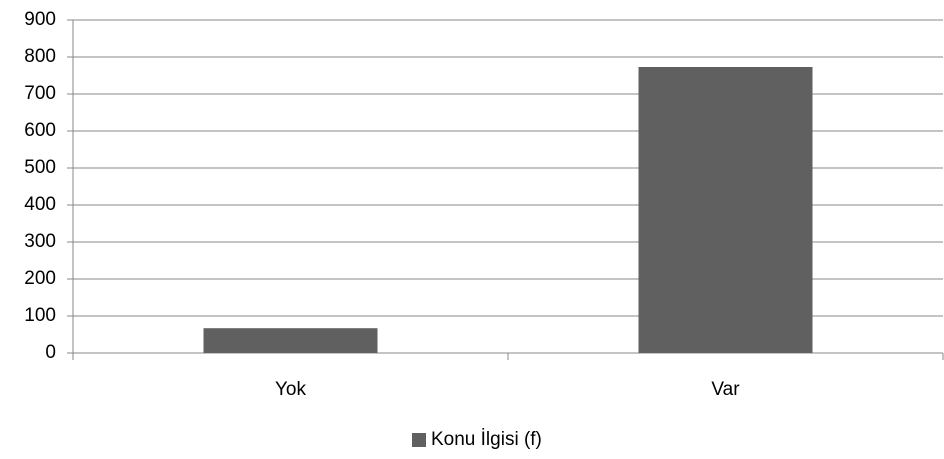  Describe the element at coordinates (40, 19) in the screenshot. I see `y-tick-label: 900` at that location.